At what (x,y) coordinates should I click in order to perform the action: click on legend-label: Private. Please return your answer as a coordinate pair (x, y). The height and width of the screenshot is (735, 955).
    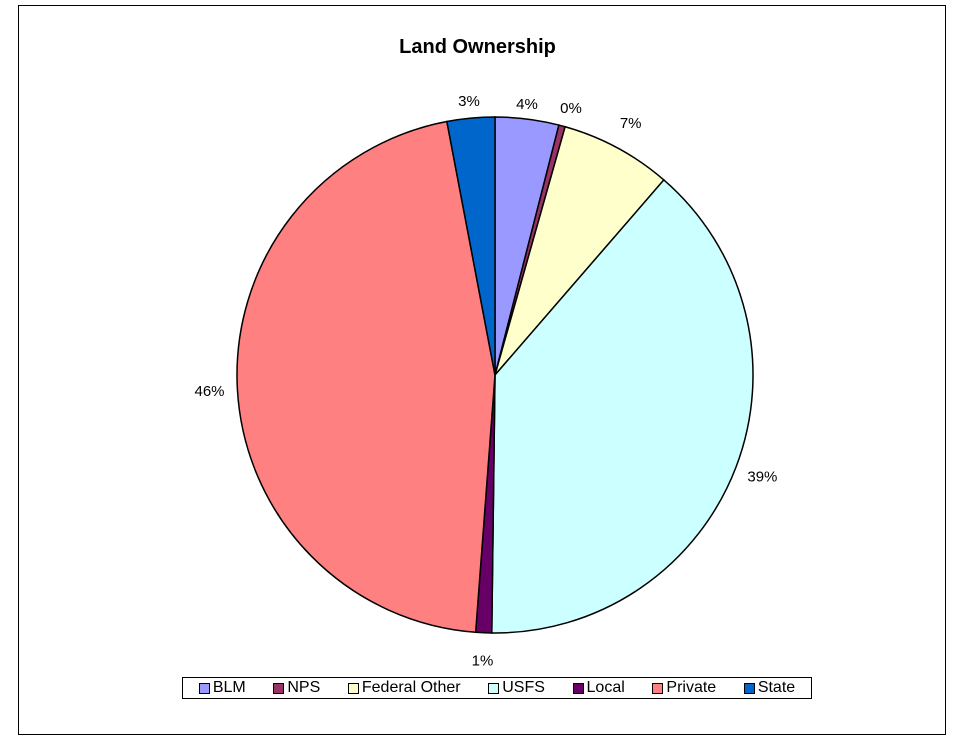
    Looking at the image, I should click on (691, 687).